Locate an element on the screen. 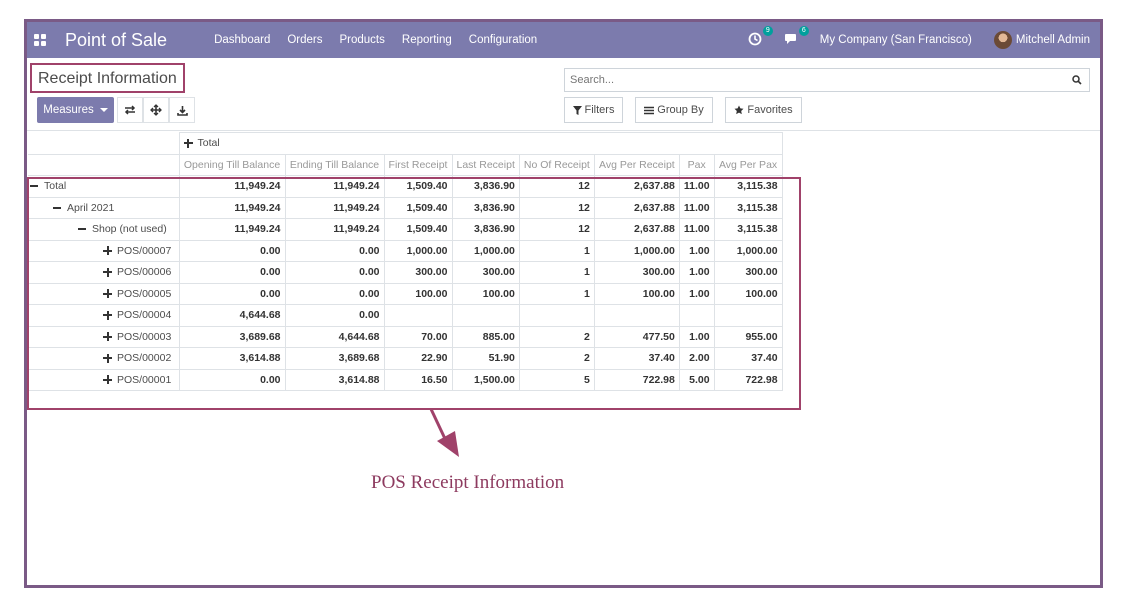  pivot-corner is located at coordinates (104, 143).